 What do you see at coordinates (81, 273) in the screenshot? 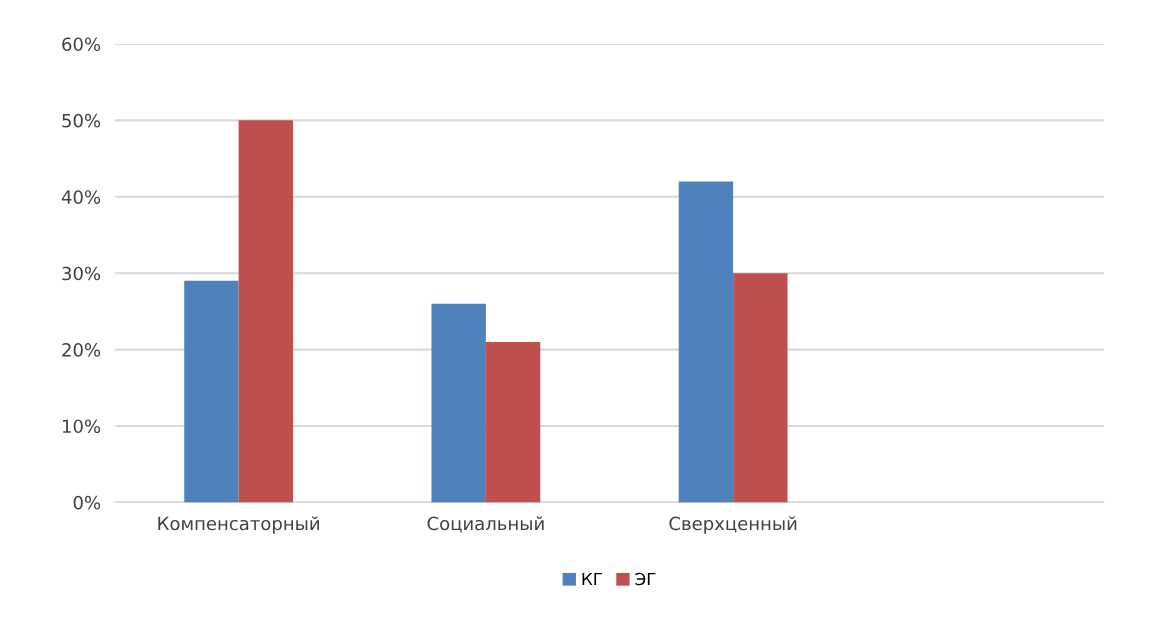
I see `y-tick-label: 30%` at bounding box center [81, 273].